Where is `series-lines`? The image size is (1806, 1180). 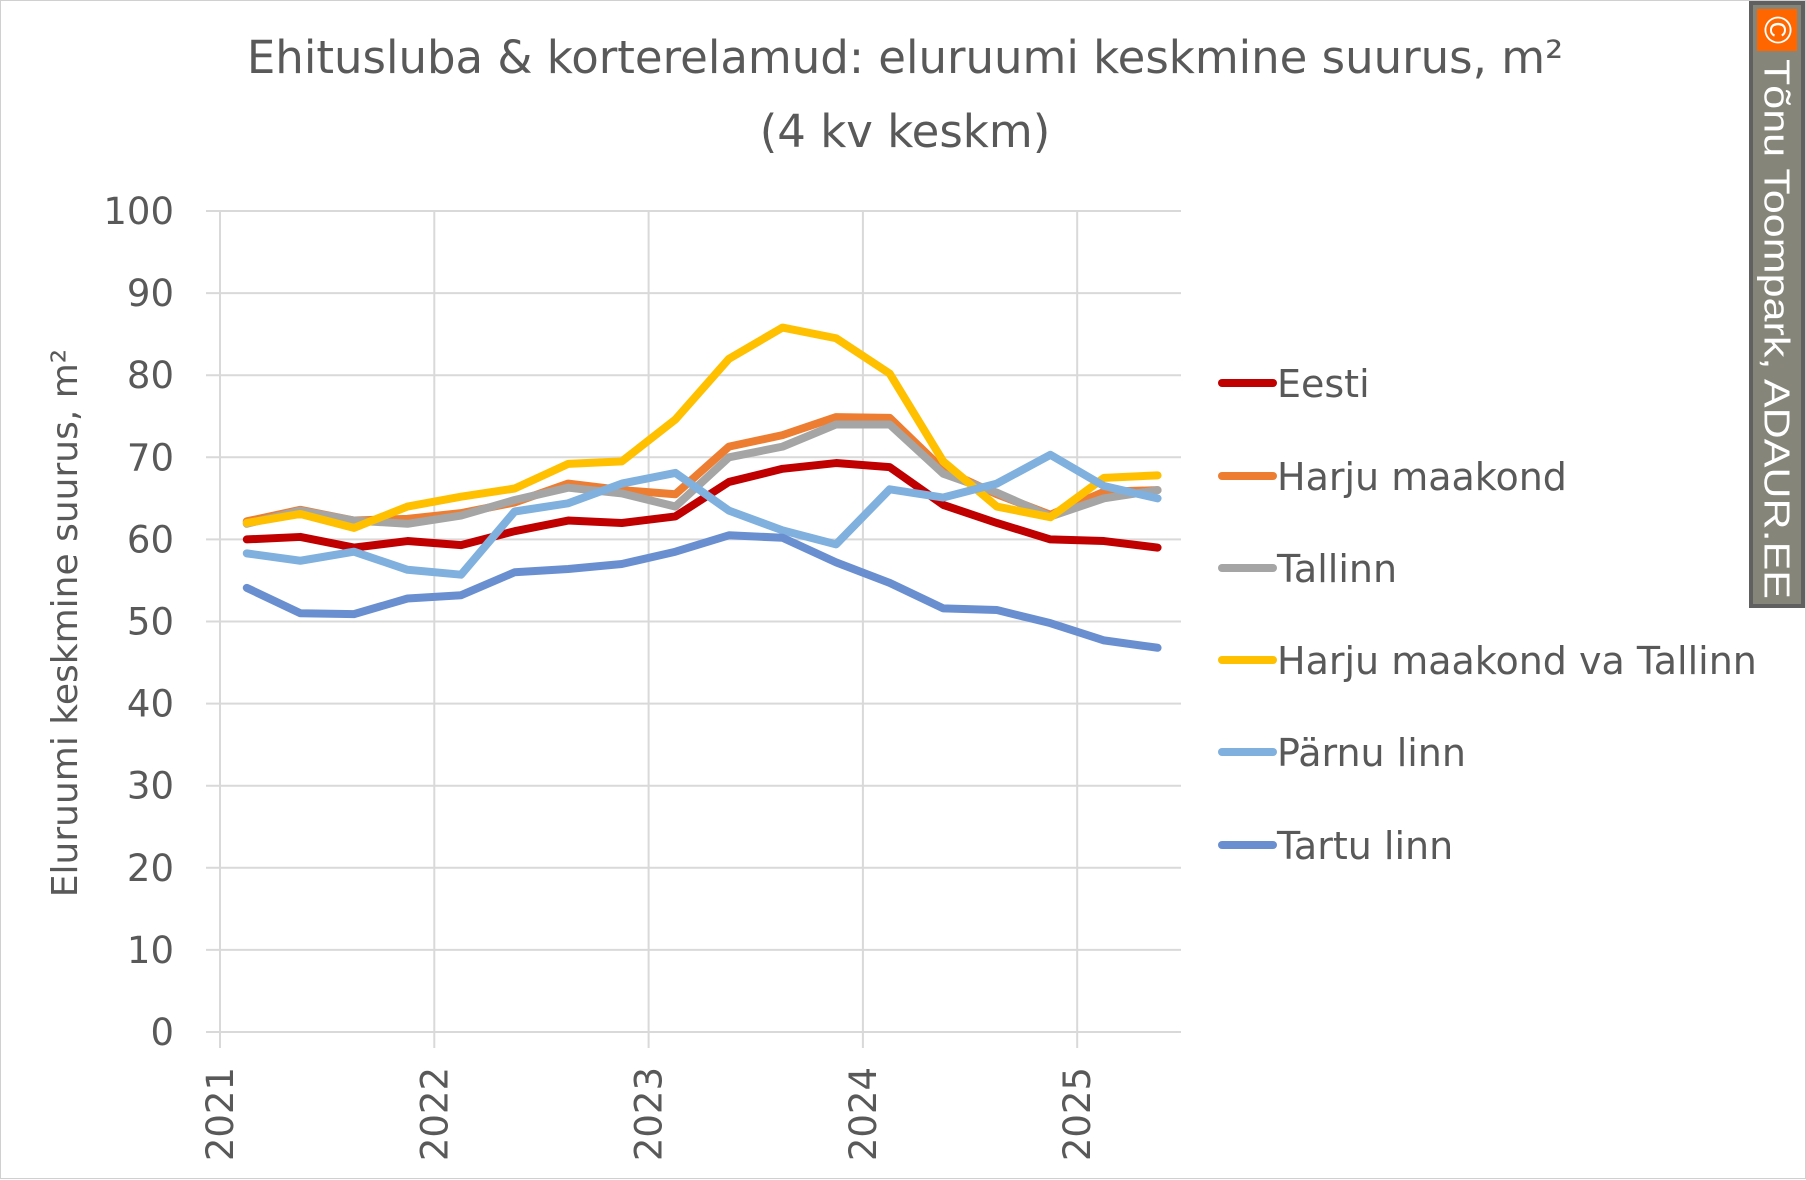 series-lines is located at coordinates (702, 487).